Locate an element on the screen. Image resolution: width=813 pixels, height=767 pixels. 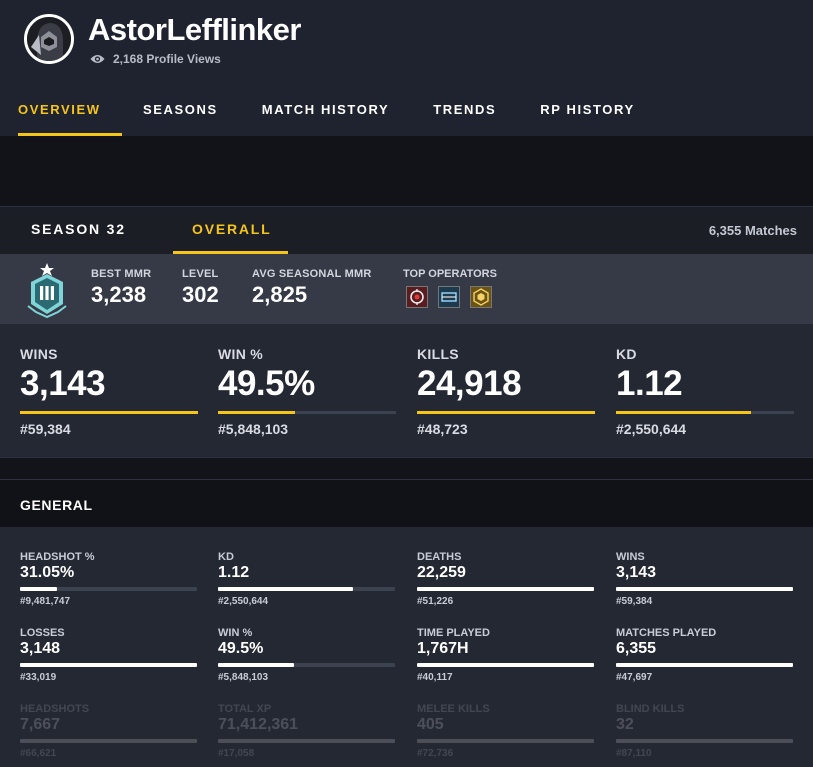
main-stat-win-percent: WIN % 49.5% #5,848,103 is located at coordinates (307, 391).